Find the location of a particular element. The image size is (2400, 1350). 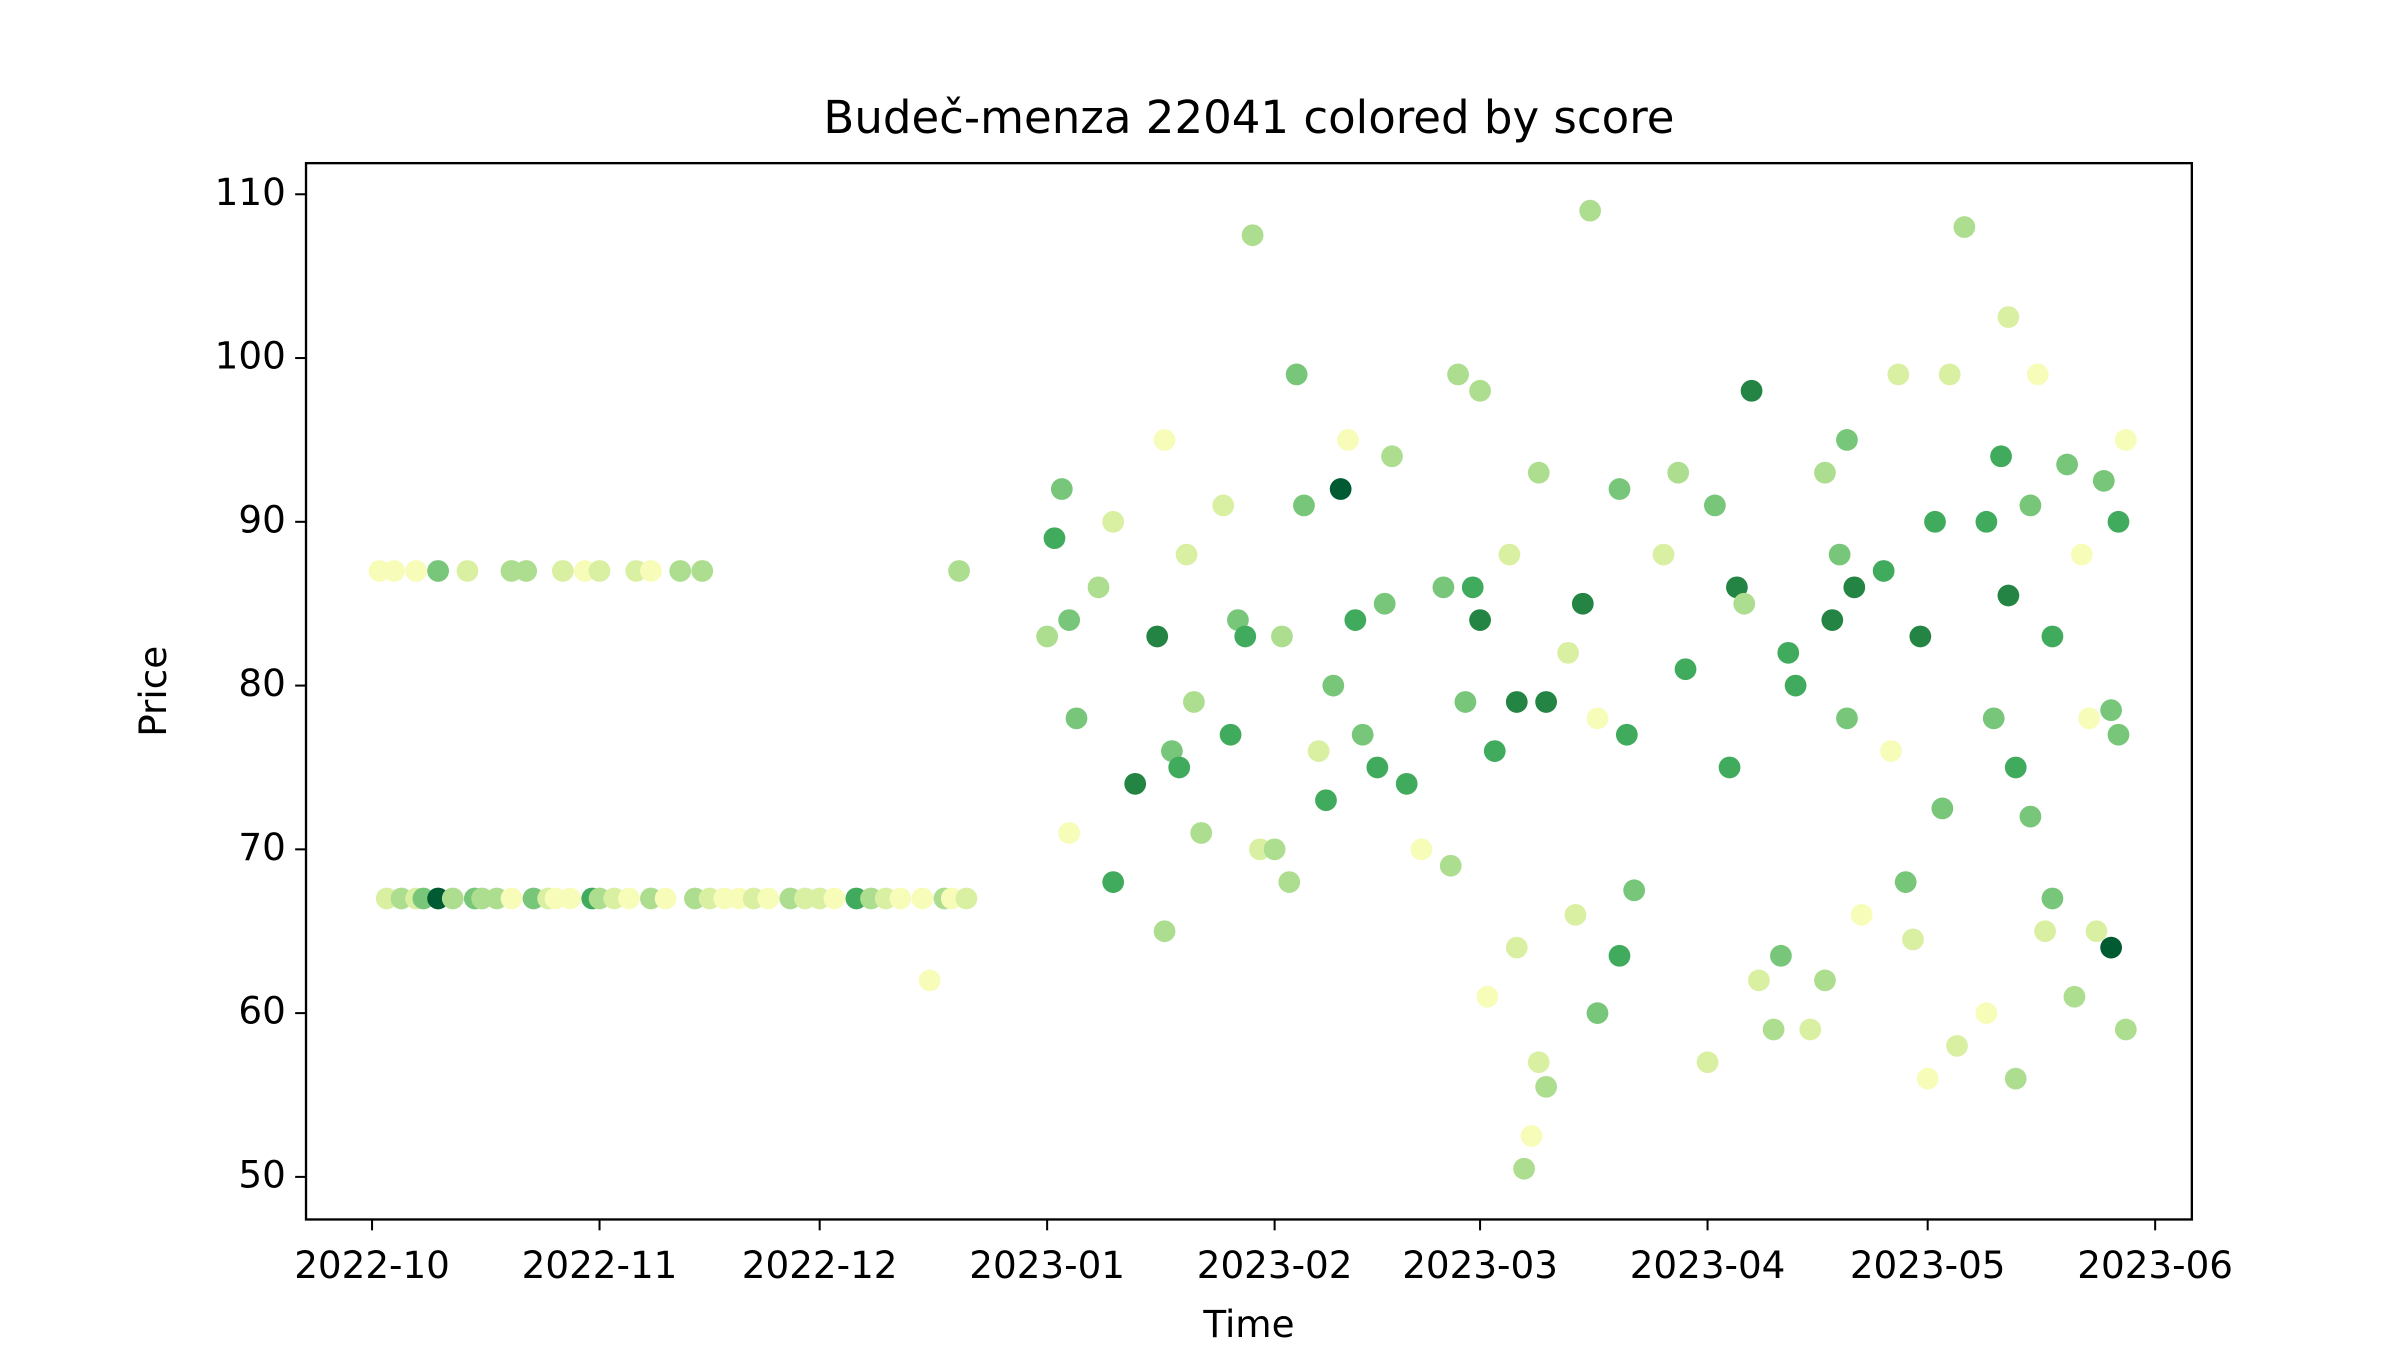

x-tick-label: 2022-12 is located at coordinates (820, 1265).